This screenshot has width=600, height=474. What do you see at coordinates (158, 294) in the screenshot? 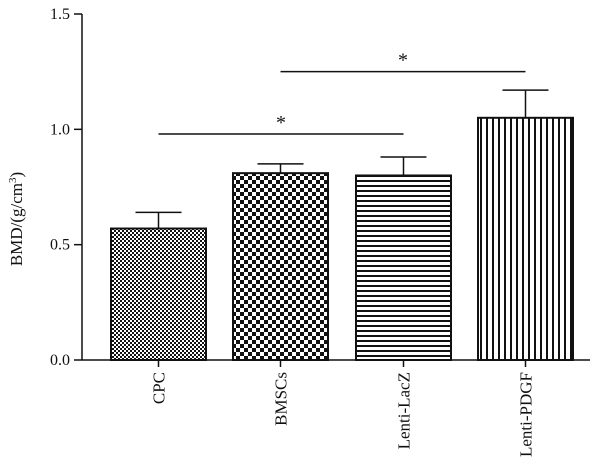
I see `bar-cpc` at bounding box center [158, 294].